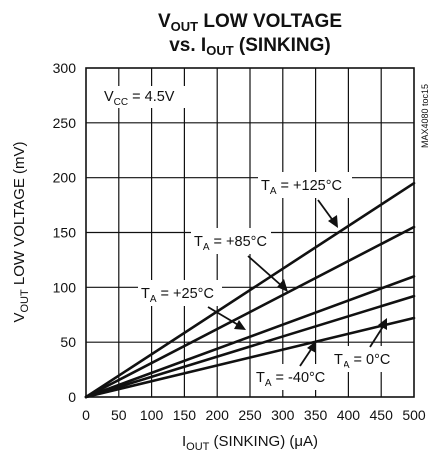 The height and width of the screenshot is (458, 434). Describe the element at coordinates (65, 68) in the screenshot. I see `y-tick-label: 300` at that location.